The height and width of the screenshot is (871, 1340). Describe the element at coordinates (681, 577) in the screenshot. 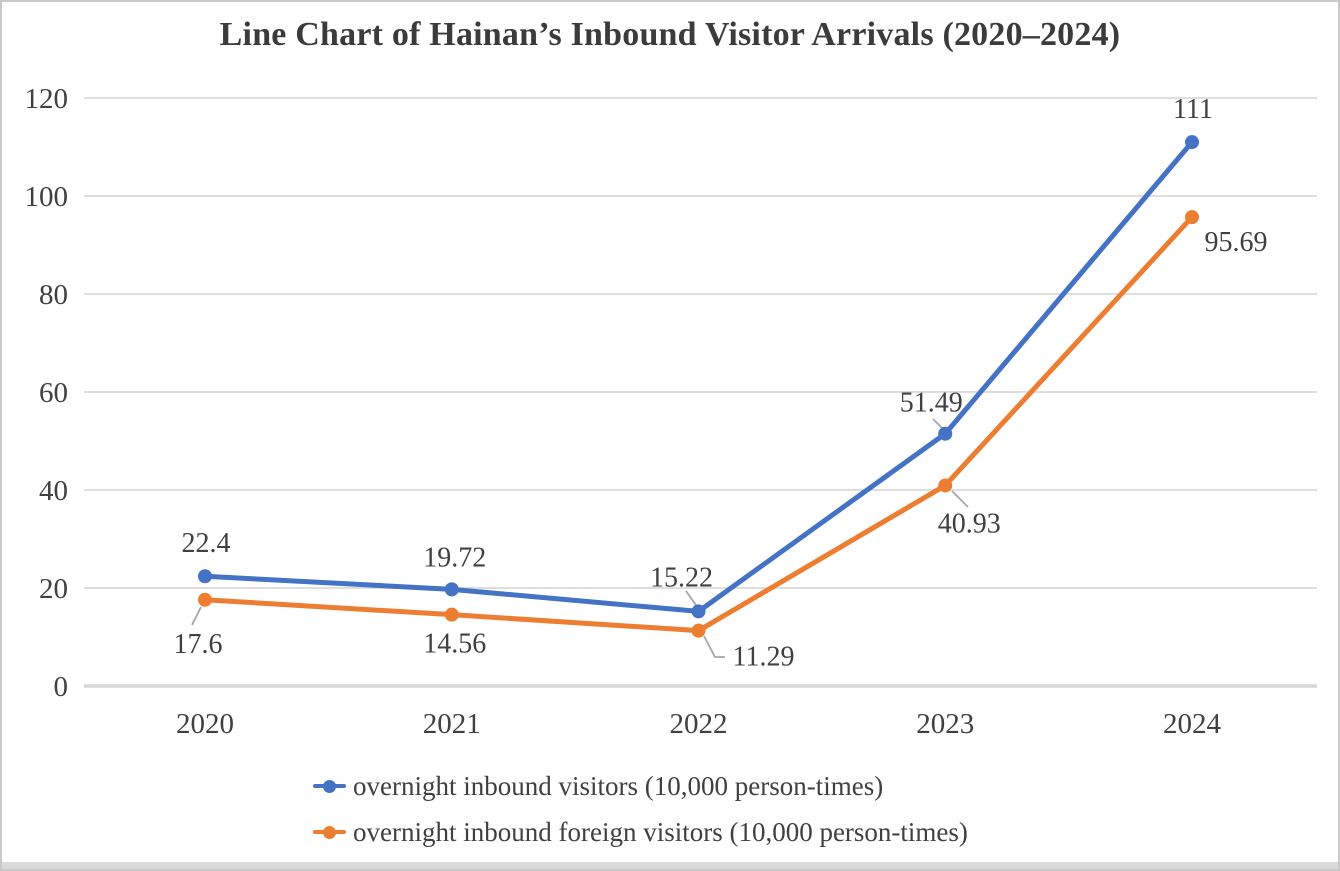

I see `data-label: 15.22` at that location.